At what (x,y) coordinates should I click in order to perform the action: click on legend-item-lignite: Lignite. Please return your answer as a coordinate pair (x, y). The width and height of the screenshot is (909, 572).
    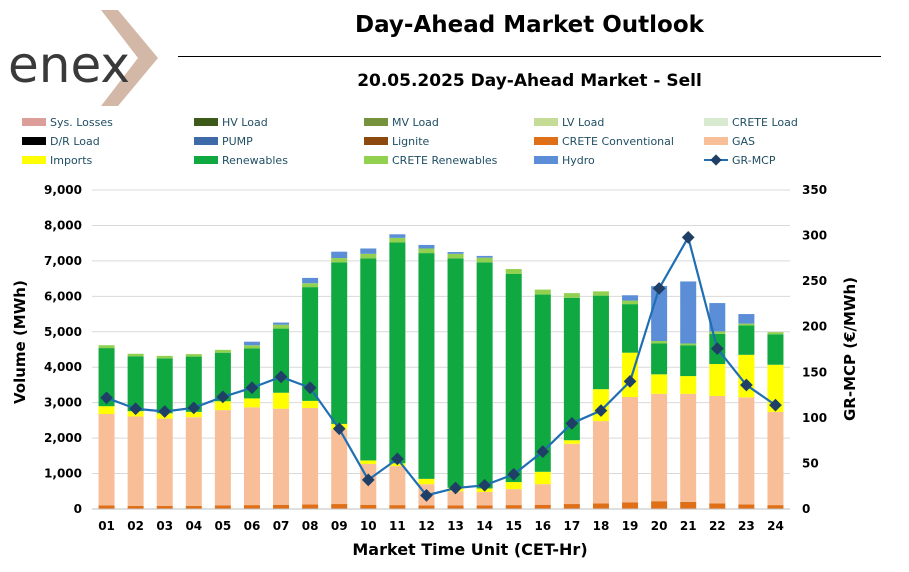
    Looking at the image, I should click on (396, 141).